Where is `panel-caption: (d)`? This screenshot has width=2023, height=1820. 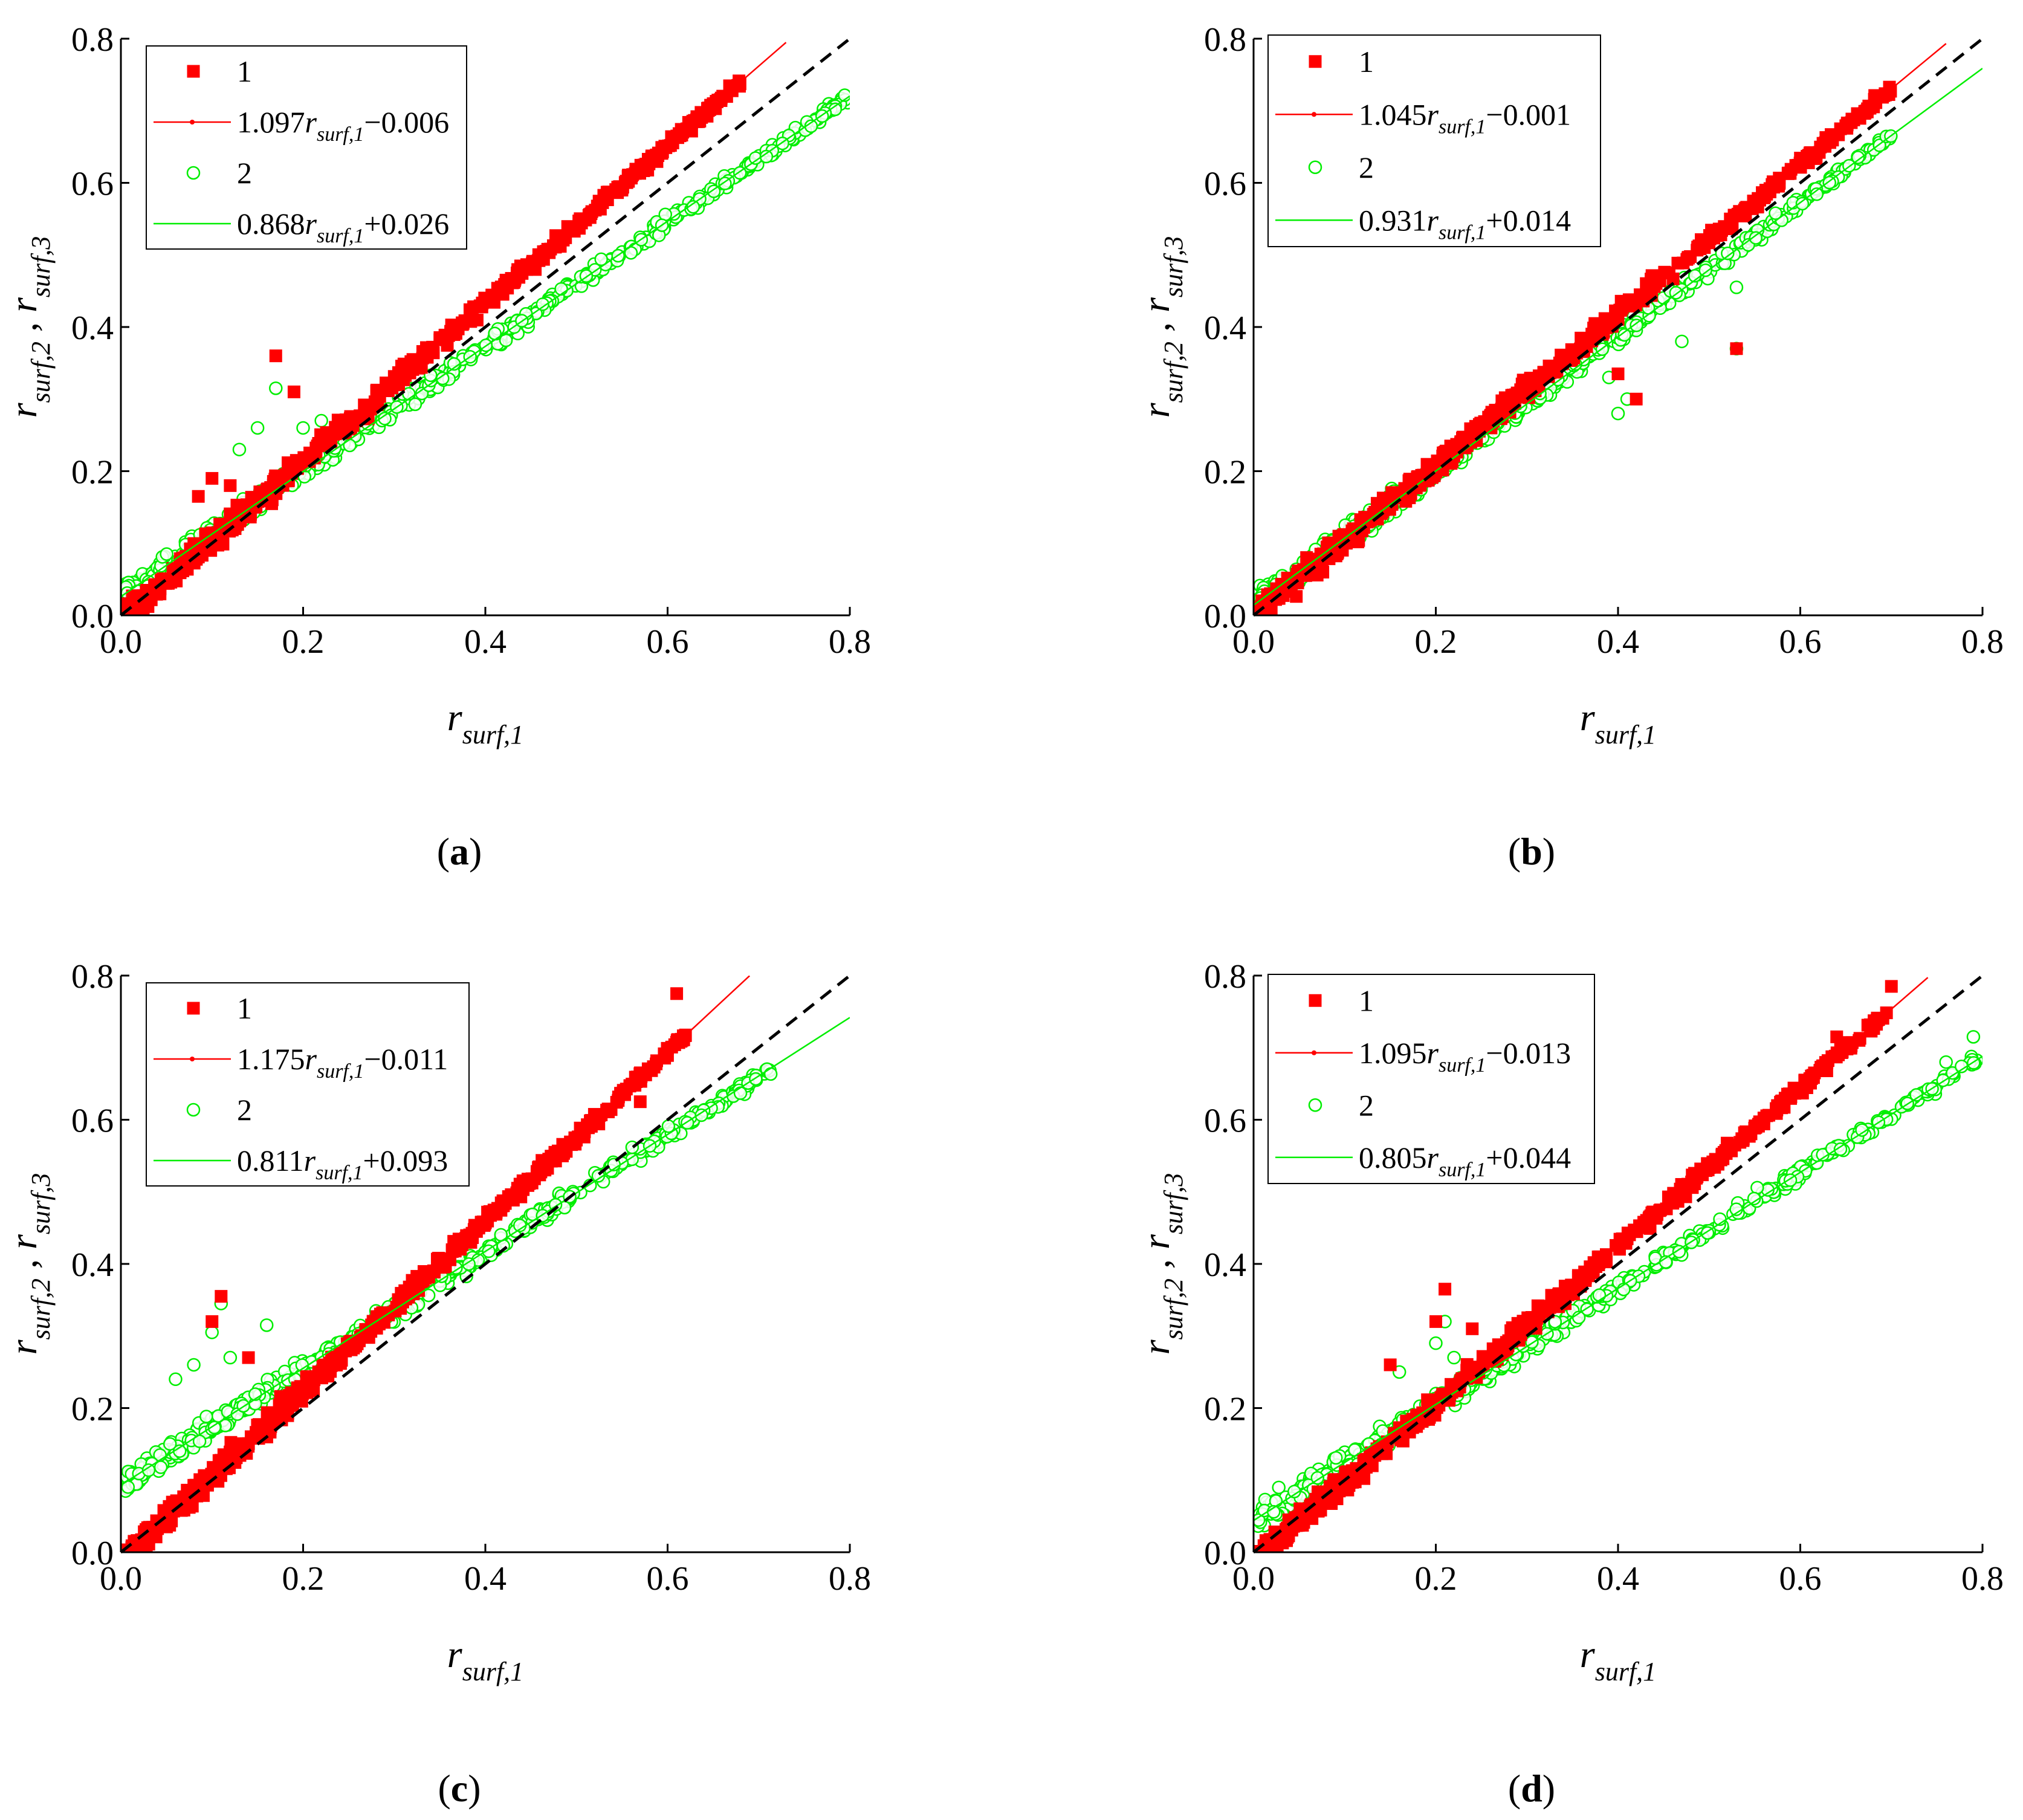 panel-caption: (d) is located at coordinates (1531, 1788).